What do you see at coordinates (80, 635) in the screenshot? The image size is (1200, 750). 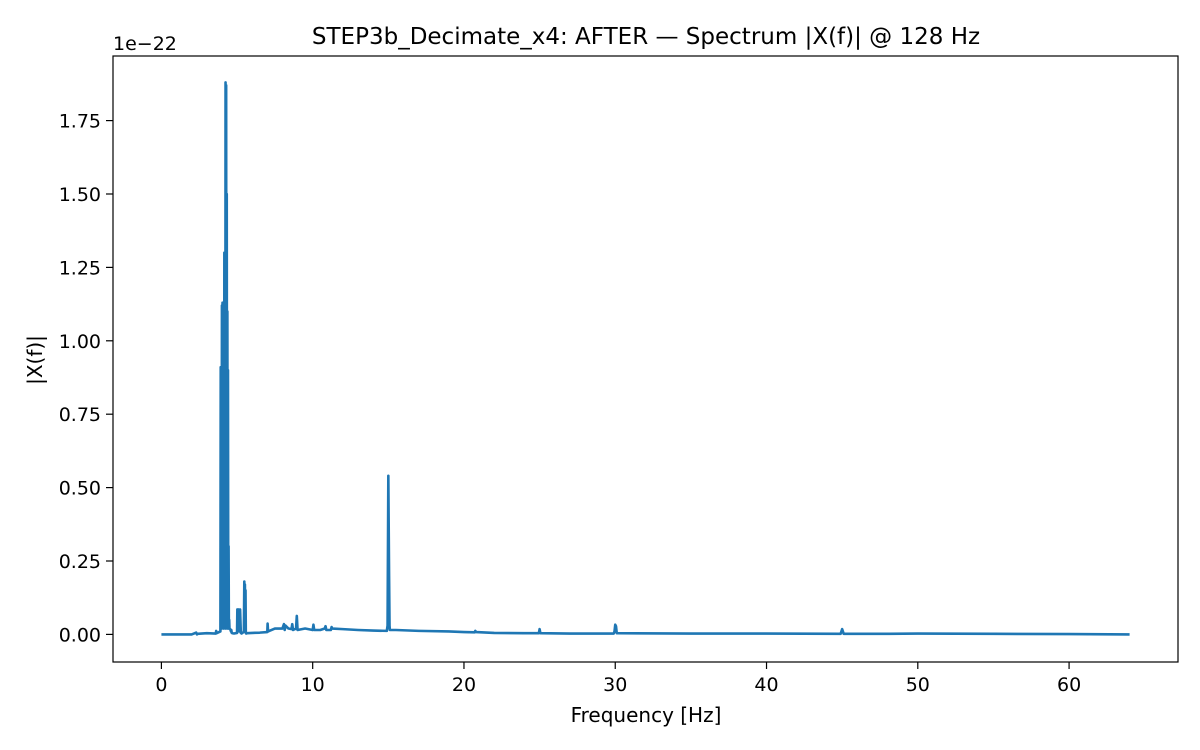 I see `y-tick-label: 0.00` at bounding box center [80, 635].